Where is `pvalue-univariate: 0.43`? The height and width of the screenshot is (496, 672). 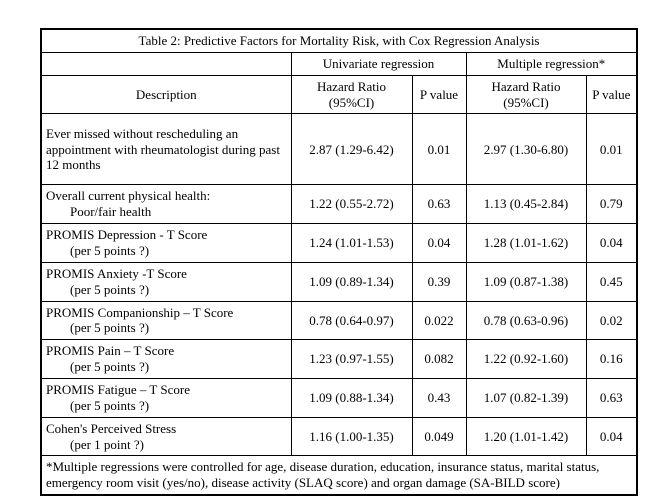
pvalue-univariate: 0.43 is located at coordinates (439, 398).